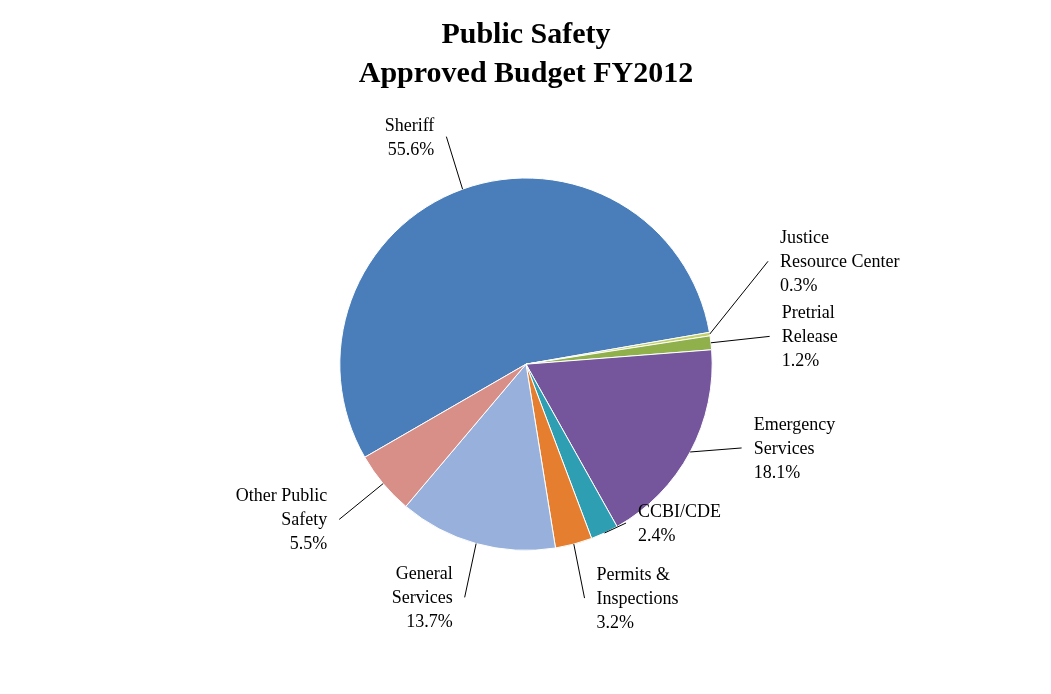 This screenshot has height=694, width=1051. What do you see at coordinates (281, 507) in the screenshot?
I see `slice-label: Other Public Safety` at bounding box center [281, 507].